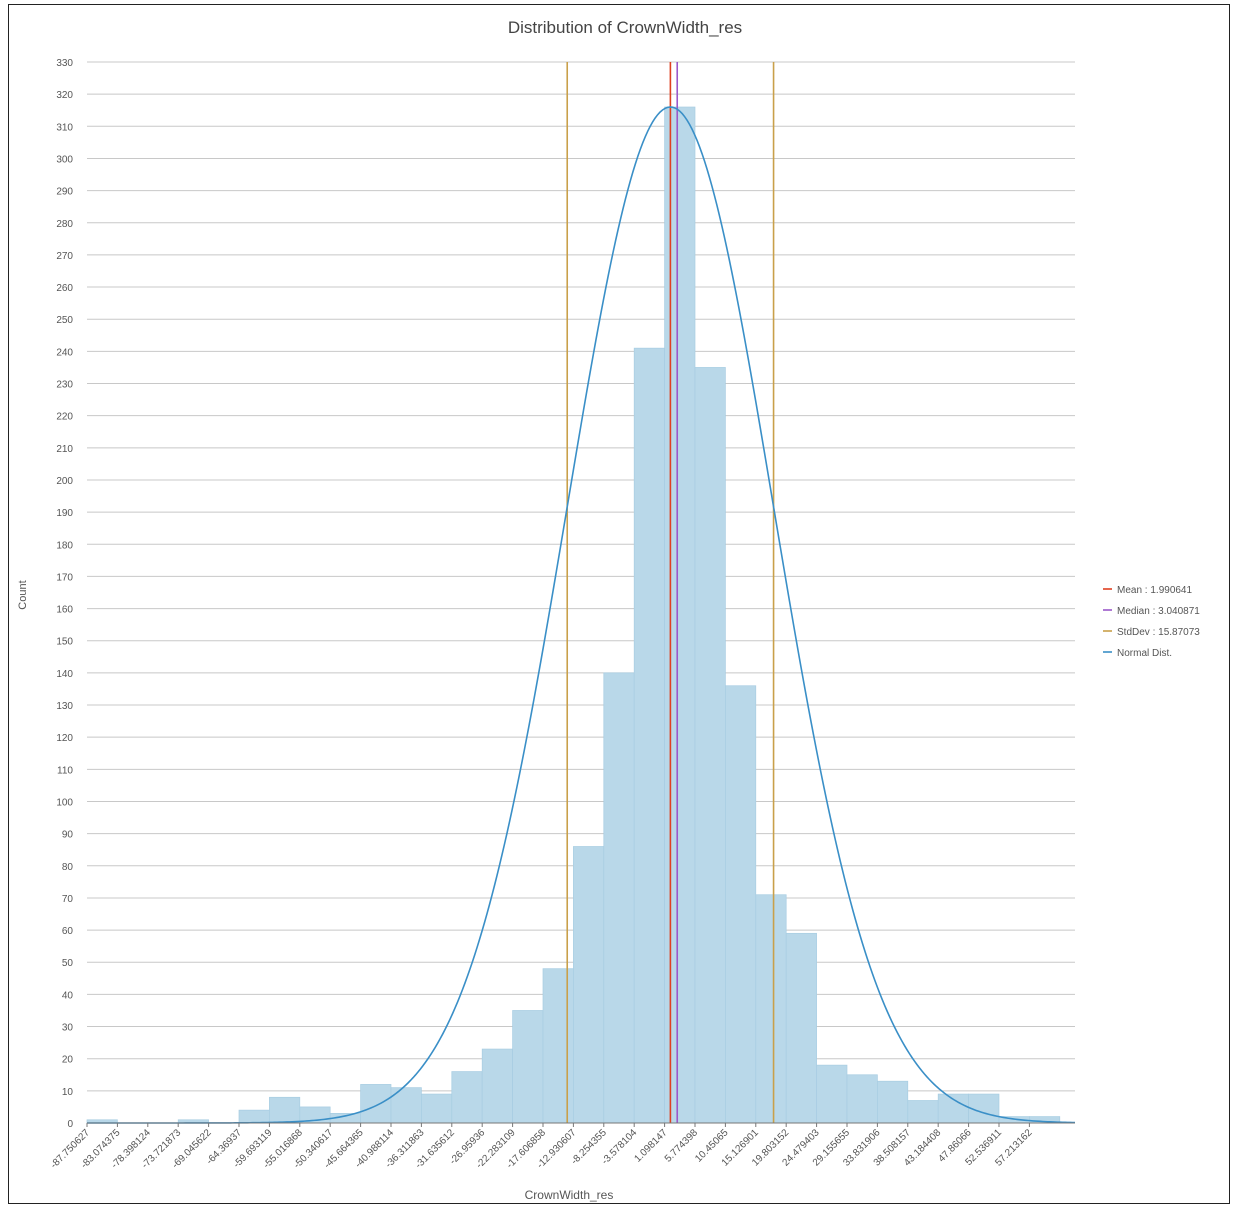 The height and width of the screenshot is (1209, 1239). What do you see at coordinates (1154, 590) in the screenshot?
I see `legend-label: Mean : 1.990641` at bounding box center [1154, 590].